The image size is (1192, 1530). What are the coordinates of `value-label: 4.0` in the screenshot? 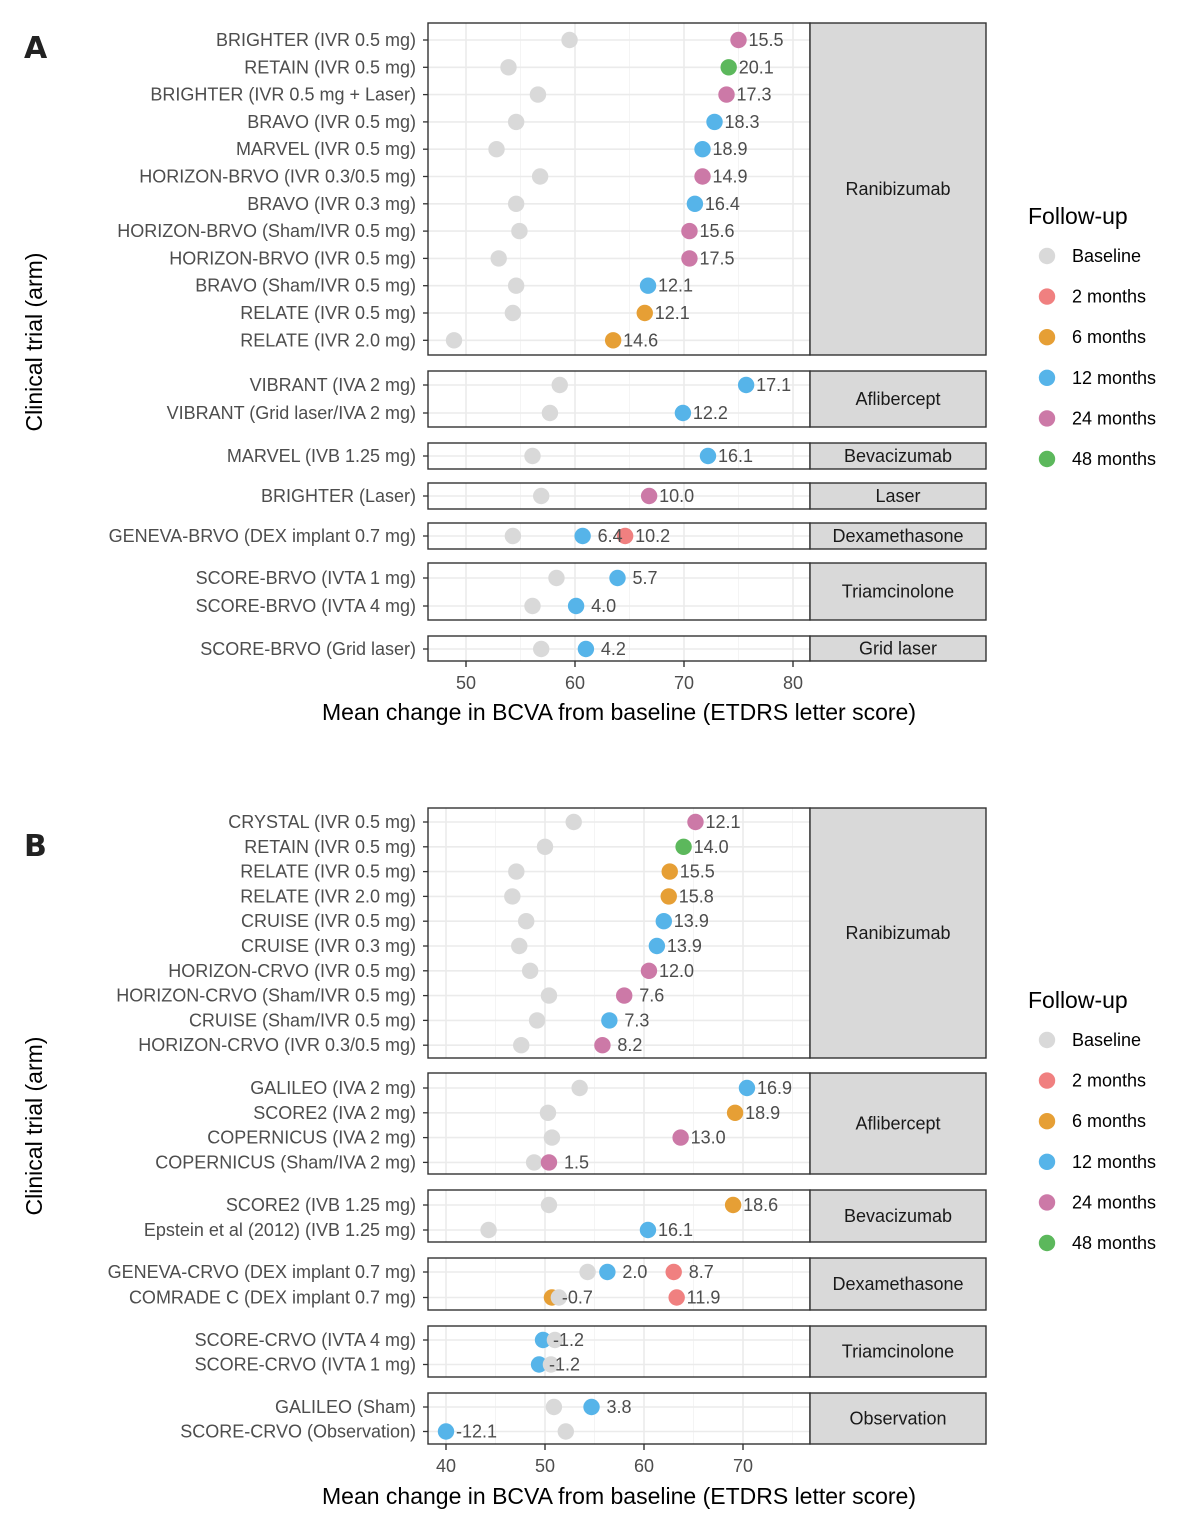 It's located at (603, 606).